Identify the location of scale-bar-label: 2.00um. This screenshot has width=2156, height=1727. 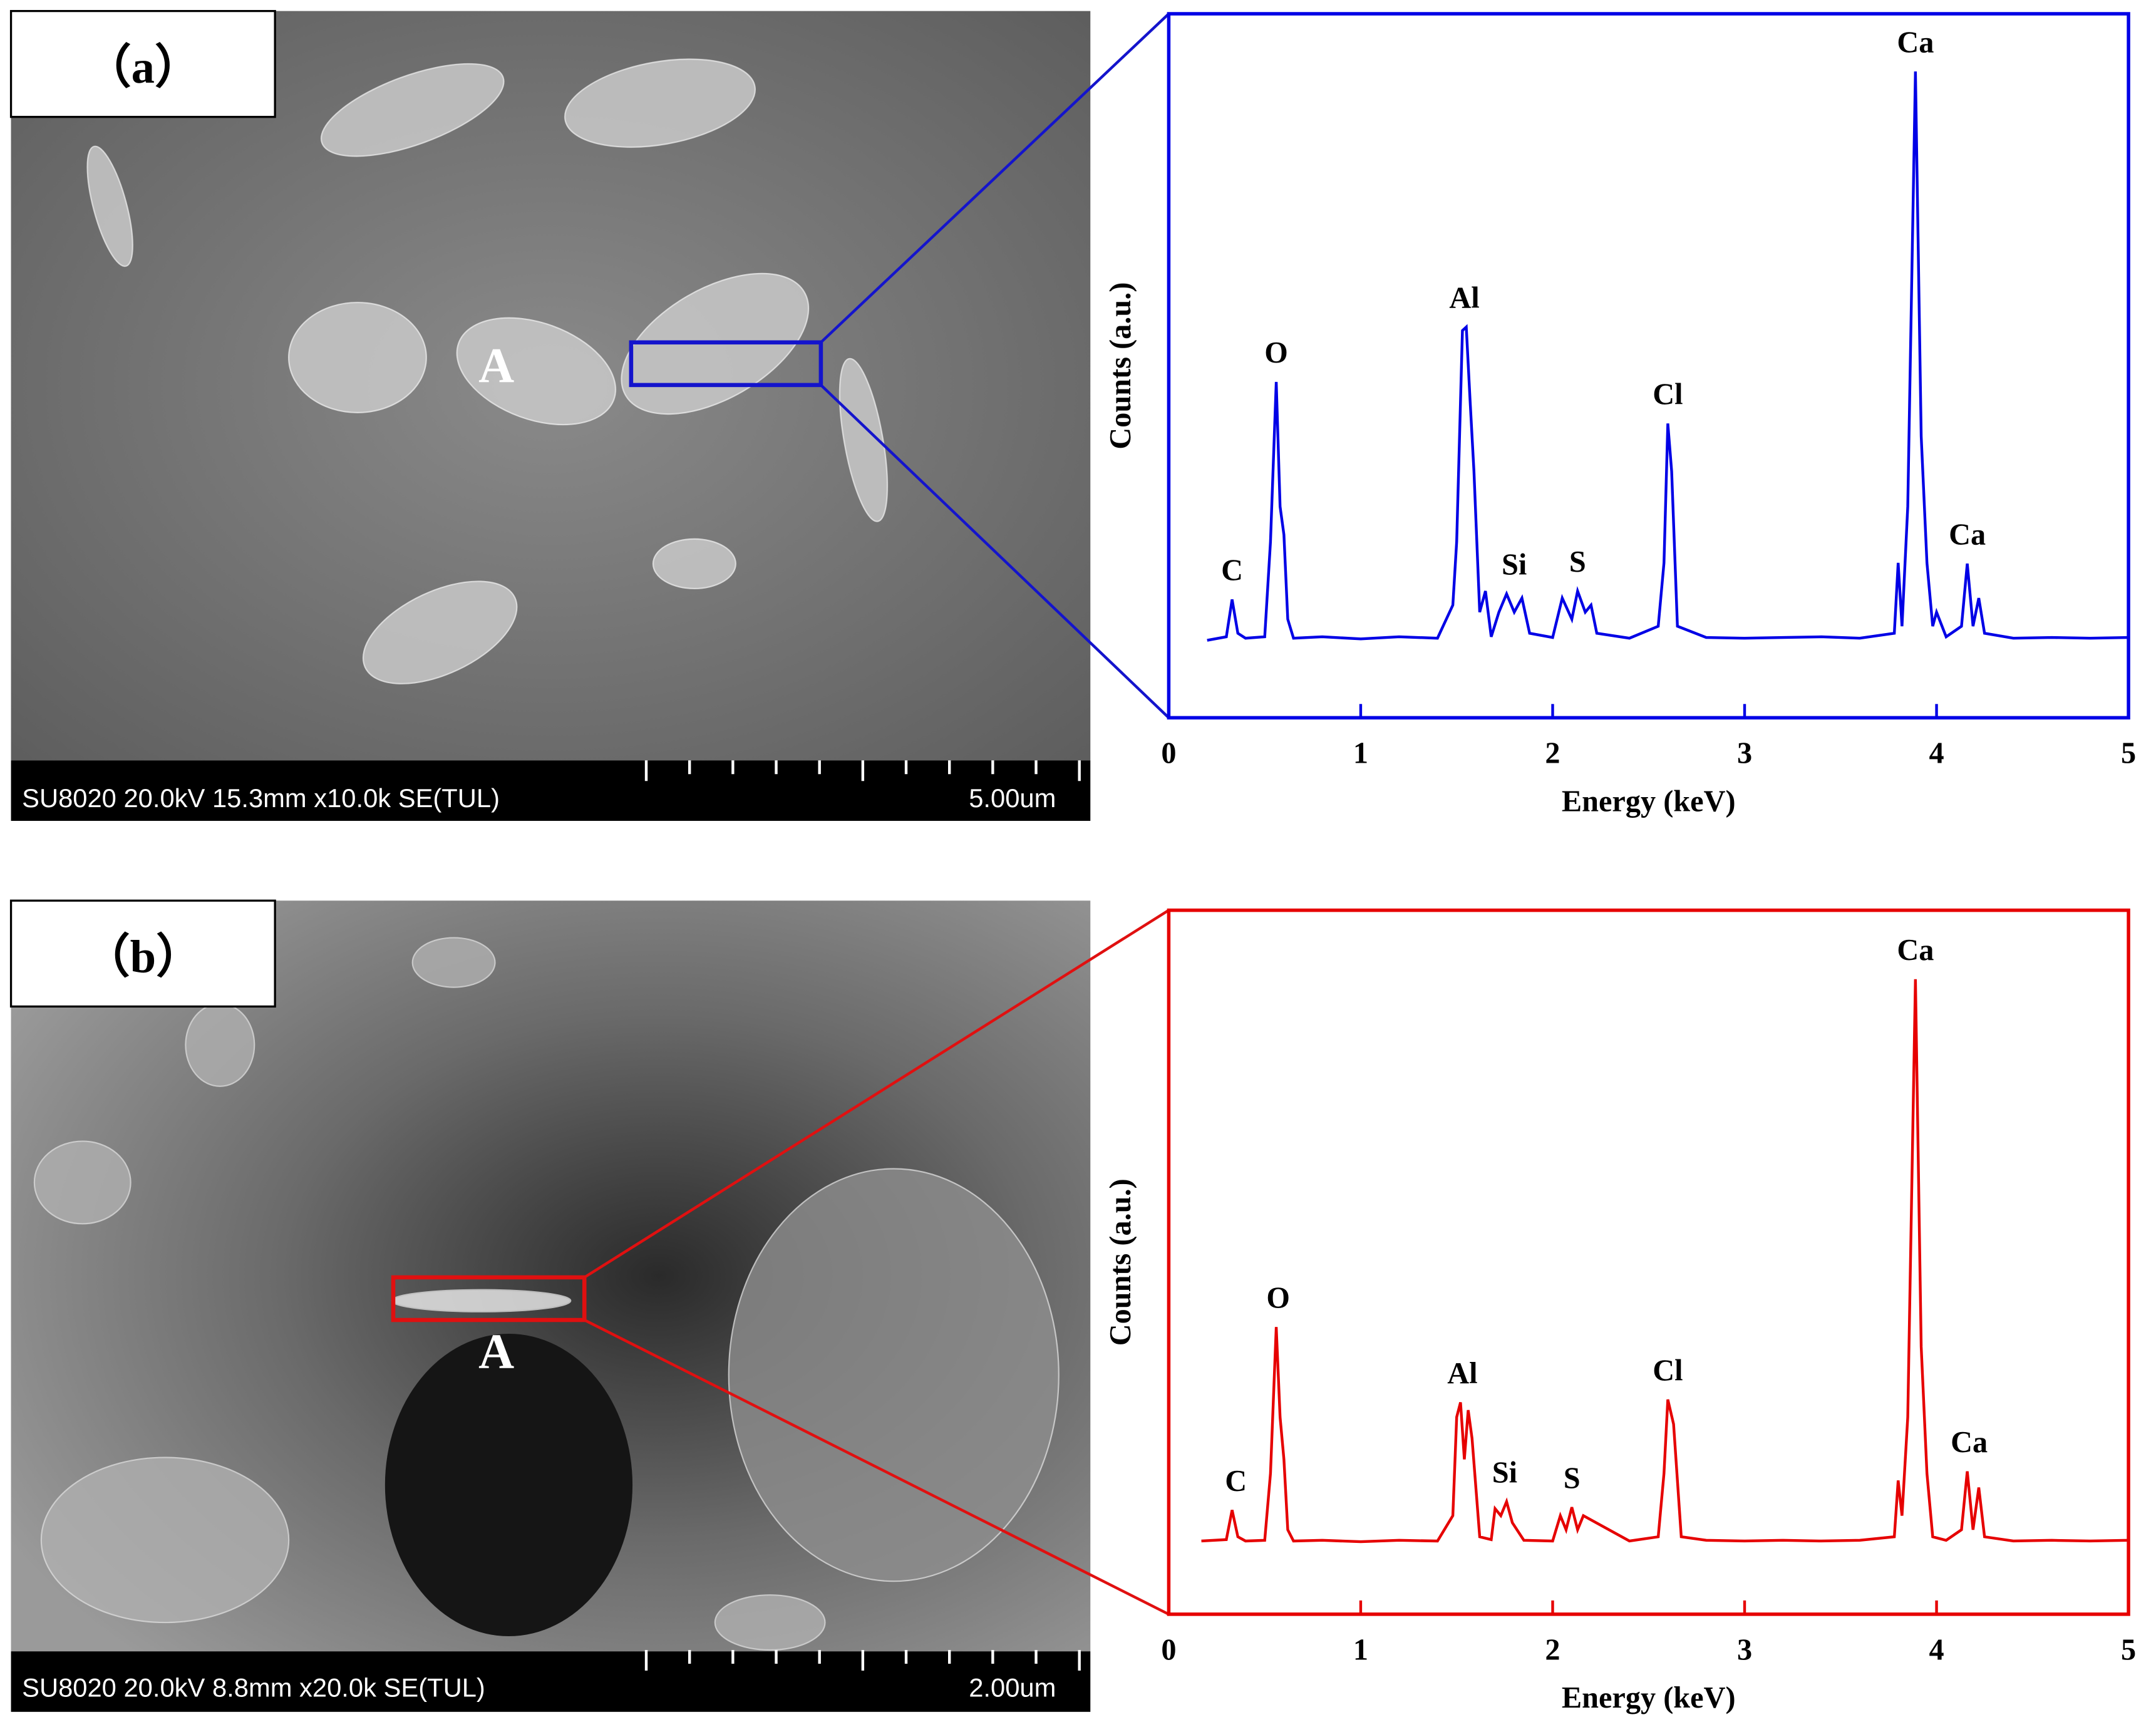
(1013, 1688).